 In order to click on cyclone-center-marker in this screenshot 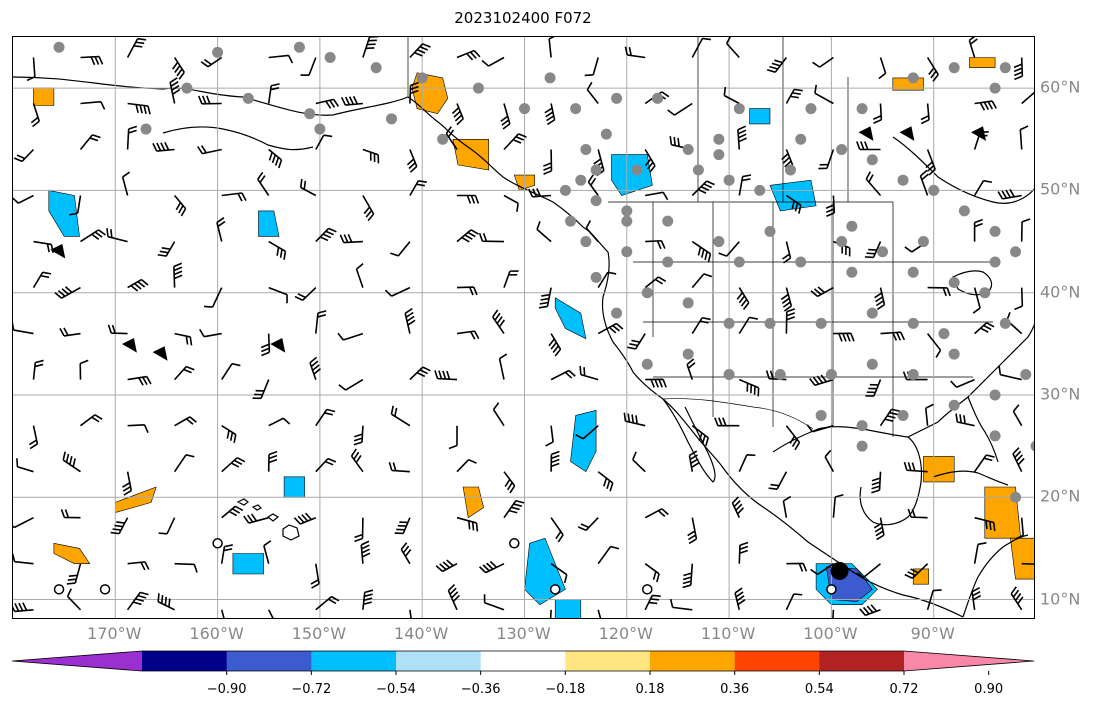, I will do `click(839, 570)`.